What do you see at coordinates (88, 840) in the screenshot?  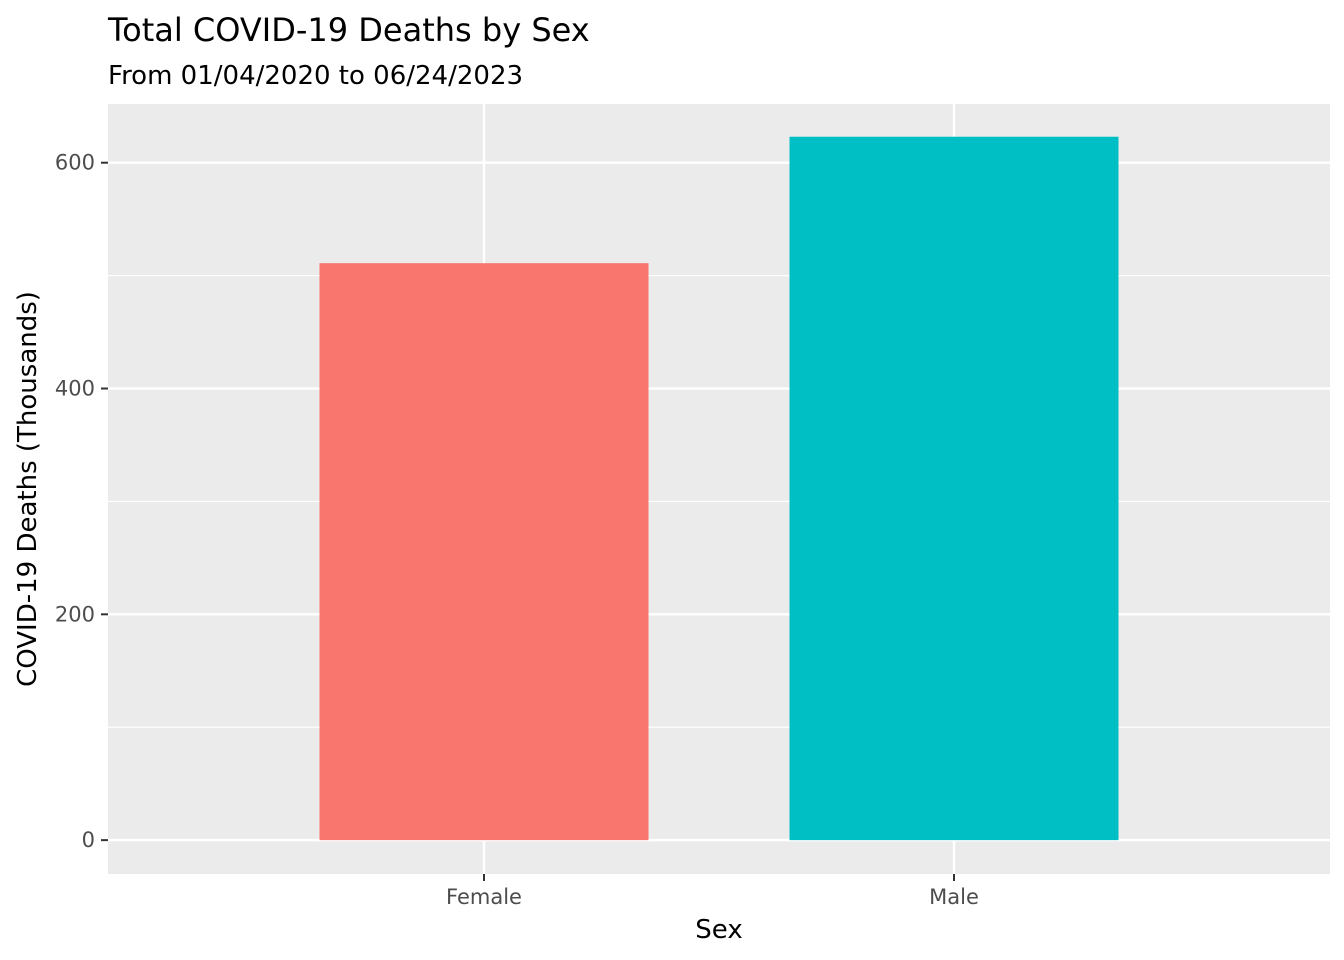 I see `y-tick-label: 0` at bounding box center [88, 840].